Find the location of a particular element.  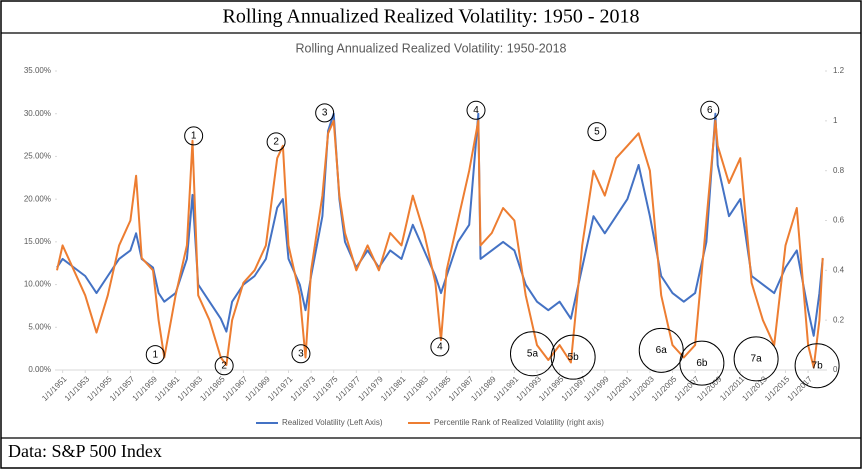

y-tick-label: 10.00% is located at coordinates (37, 284).